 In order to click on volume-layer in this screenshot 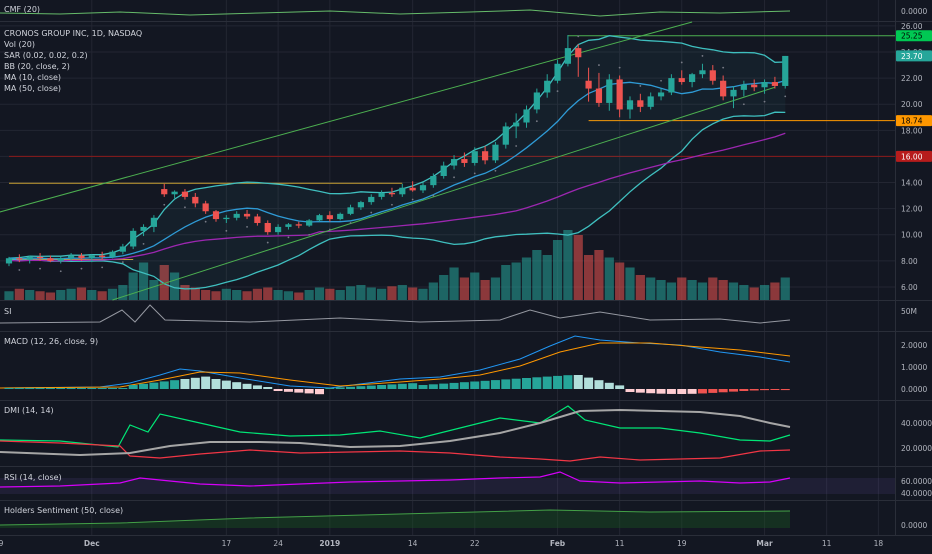, I will do `click(397, 265)`.